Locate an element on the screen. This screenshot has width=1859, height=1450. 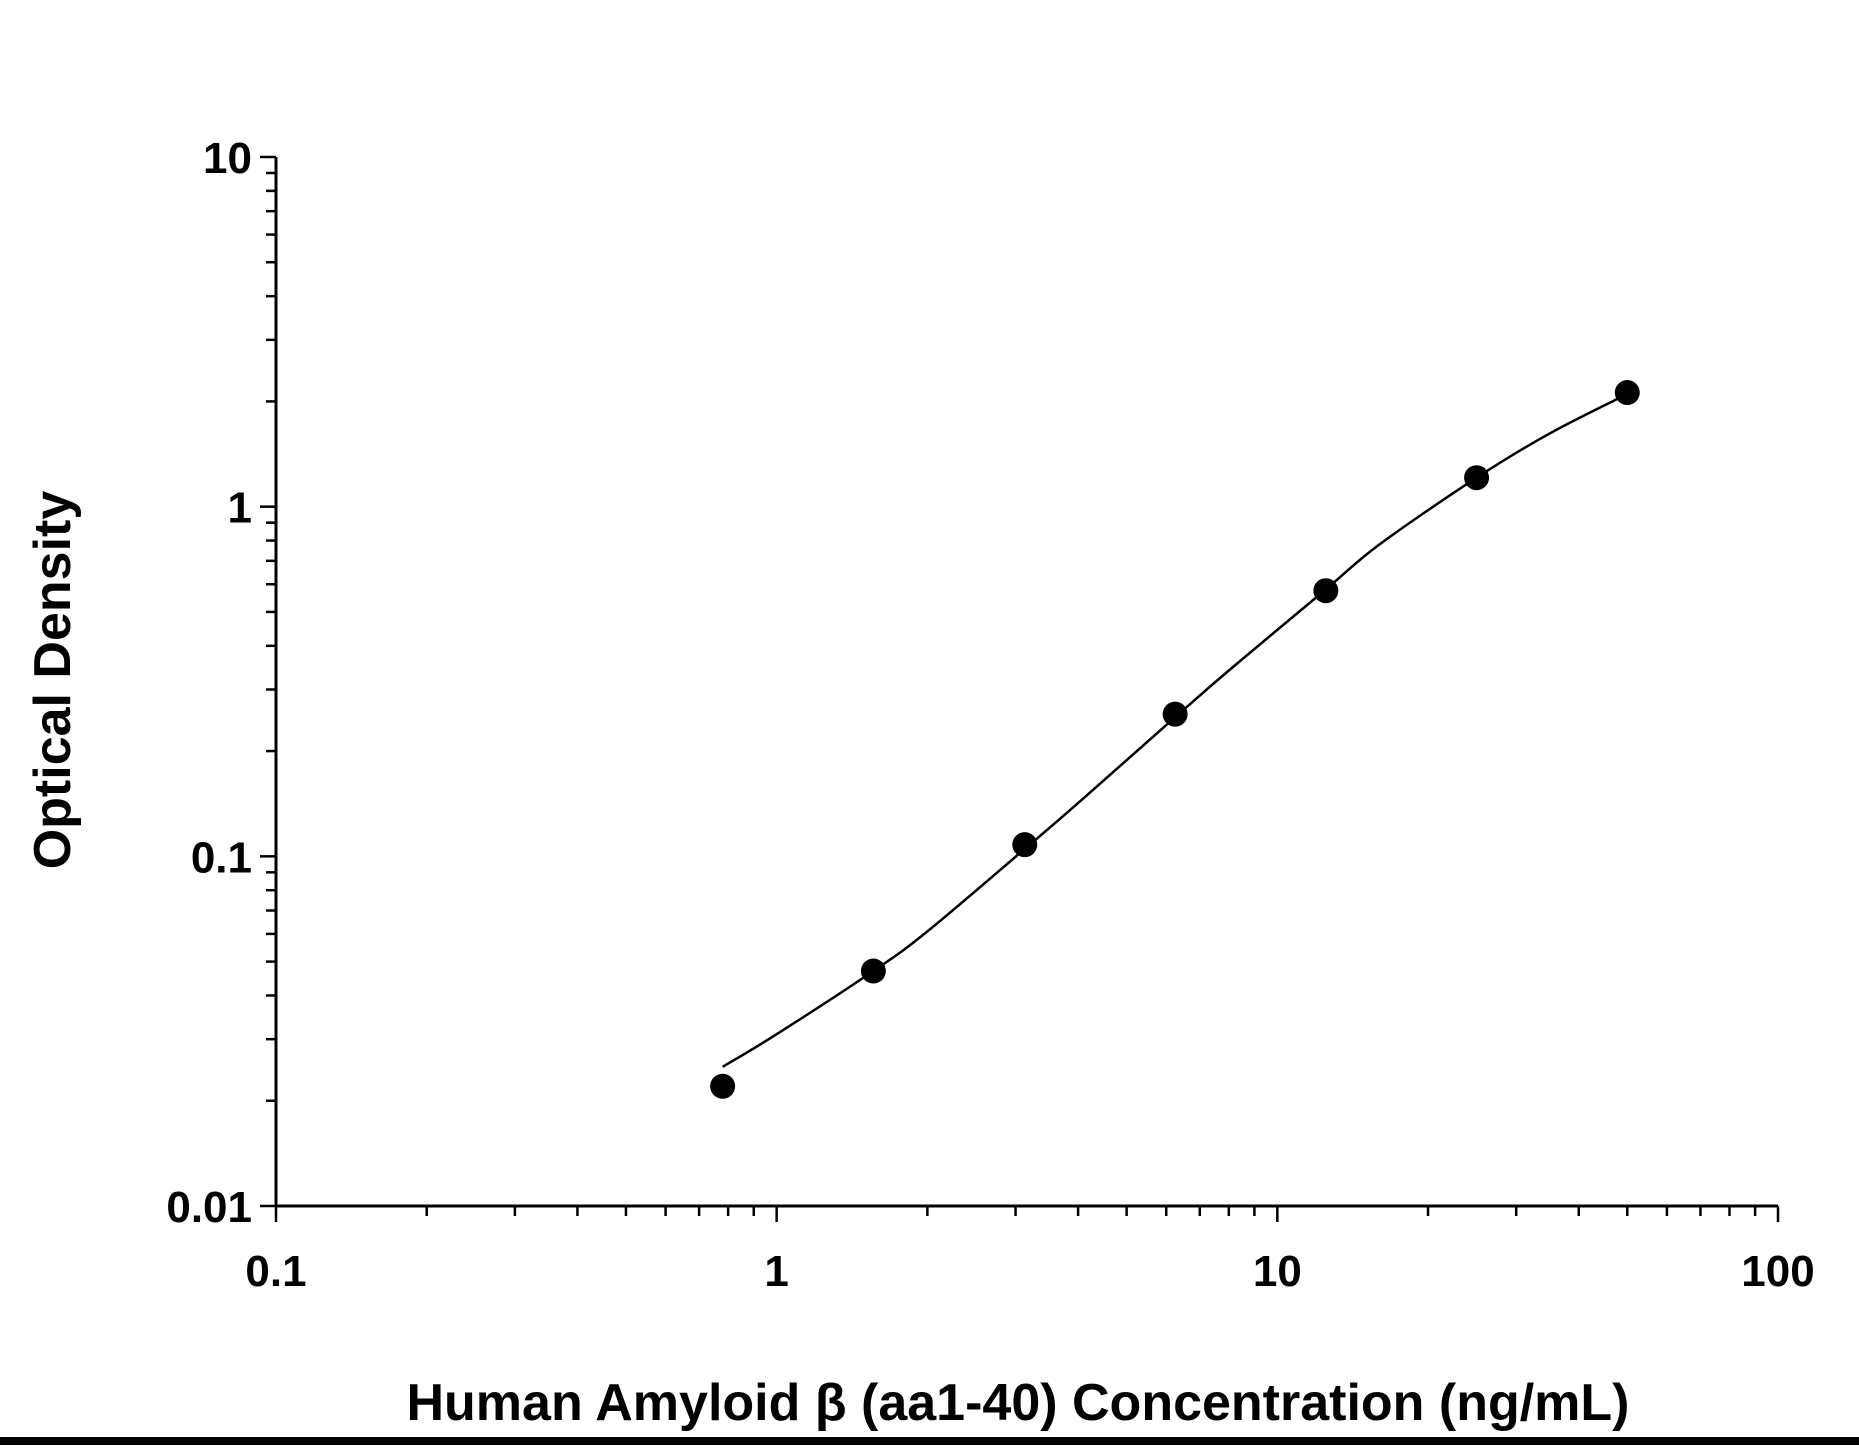
x-tick-label: 10 is located at coordinates (1277, 1271).